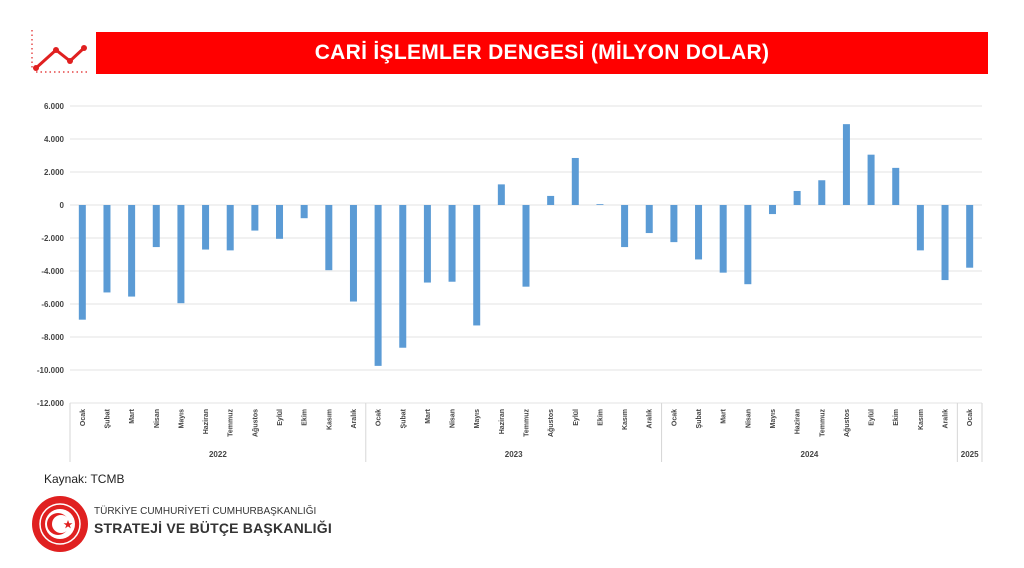  I want to click on group-label: 2024, so click(810, 454).